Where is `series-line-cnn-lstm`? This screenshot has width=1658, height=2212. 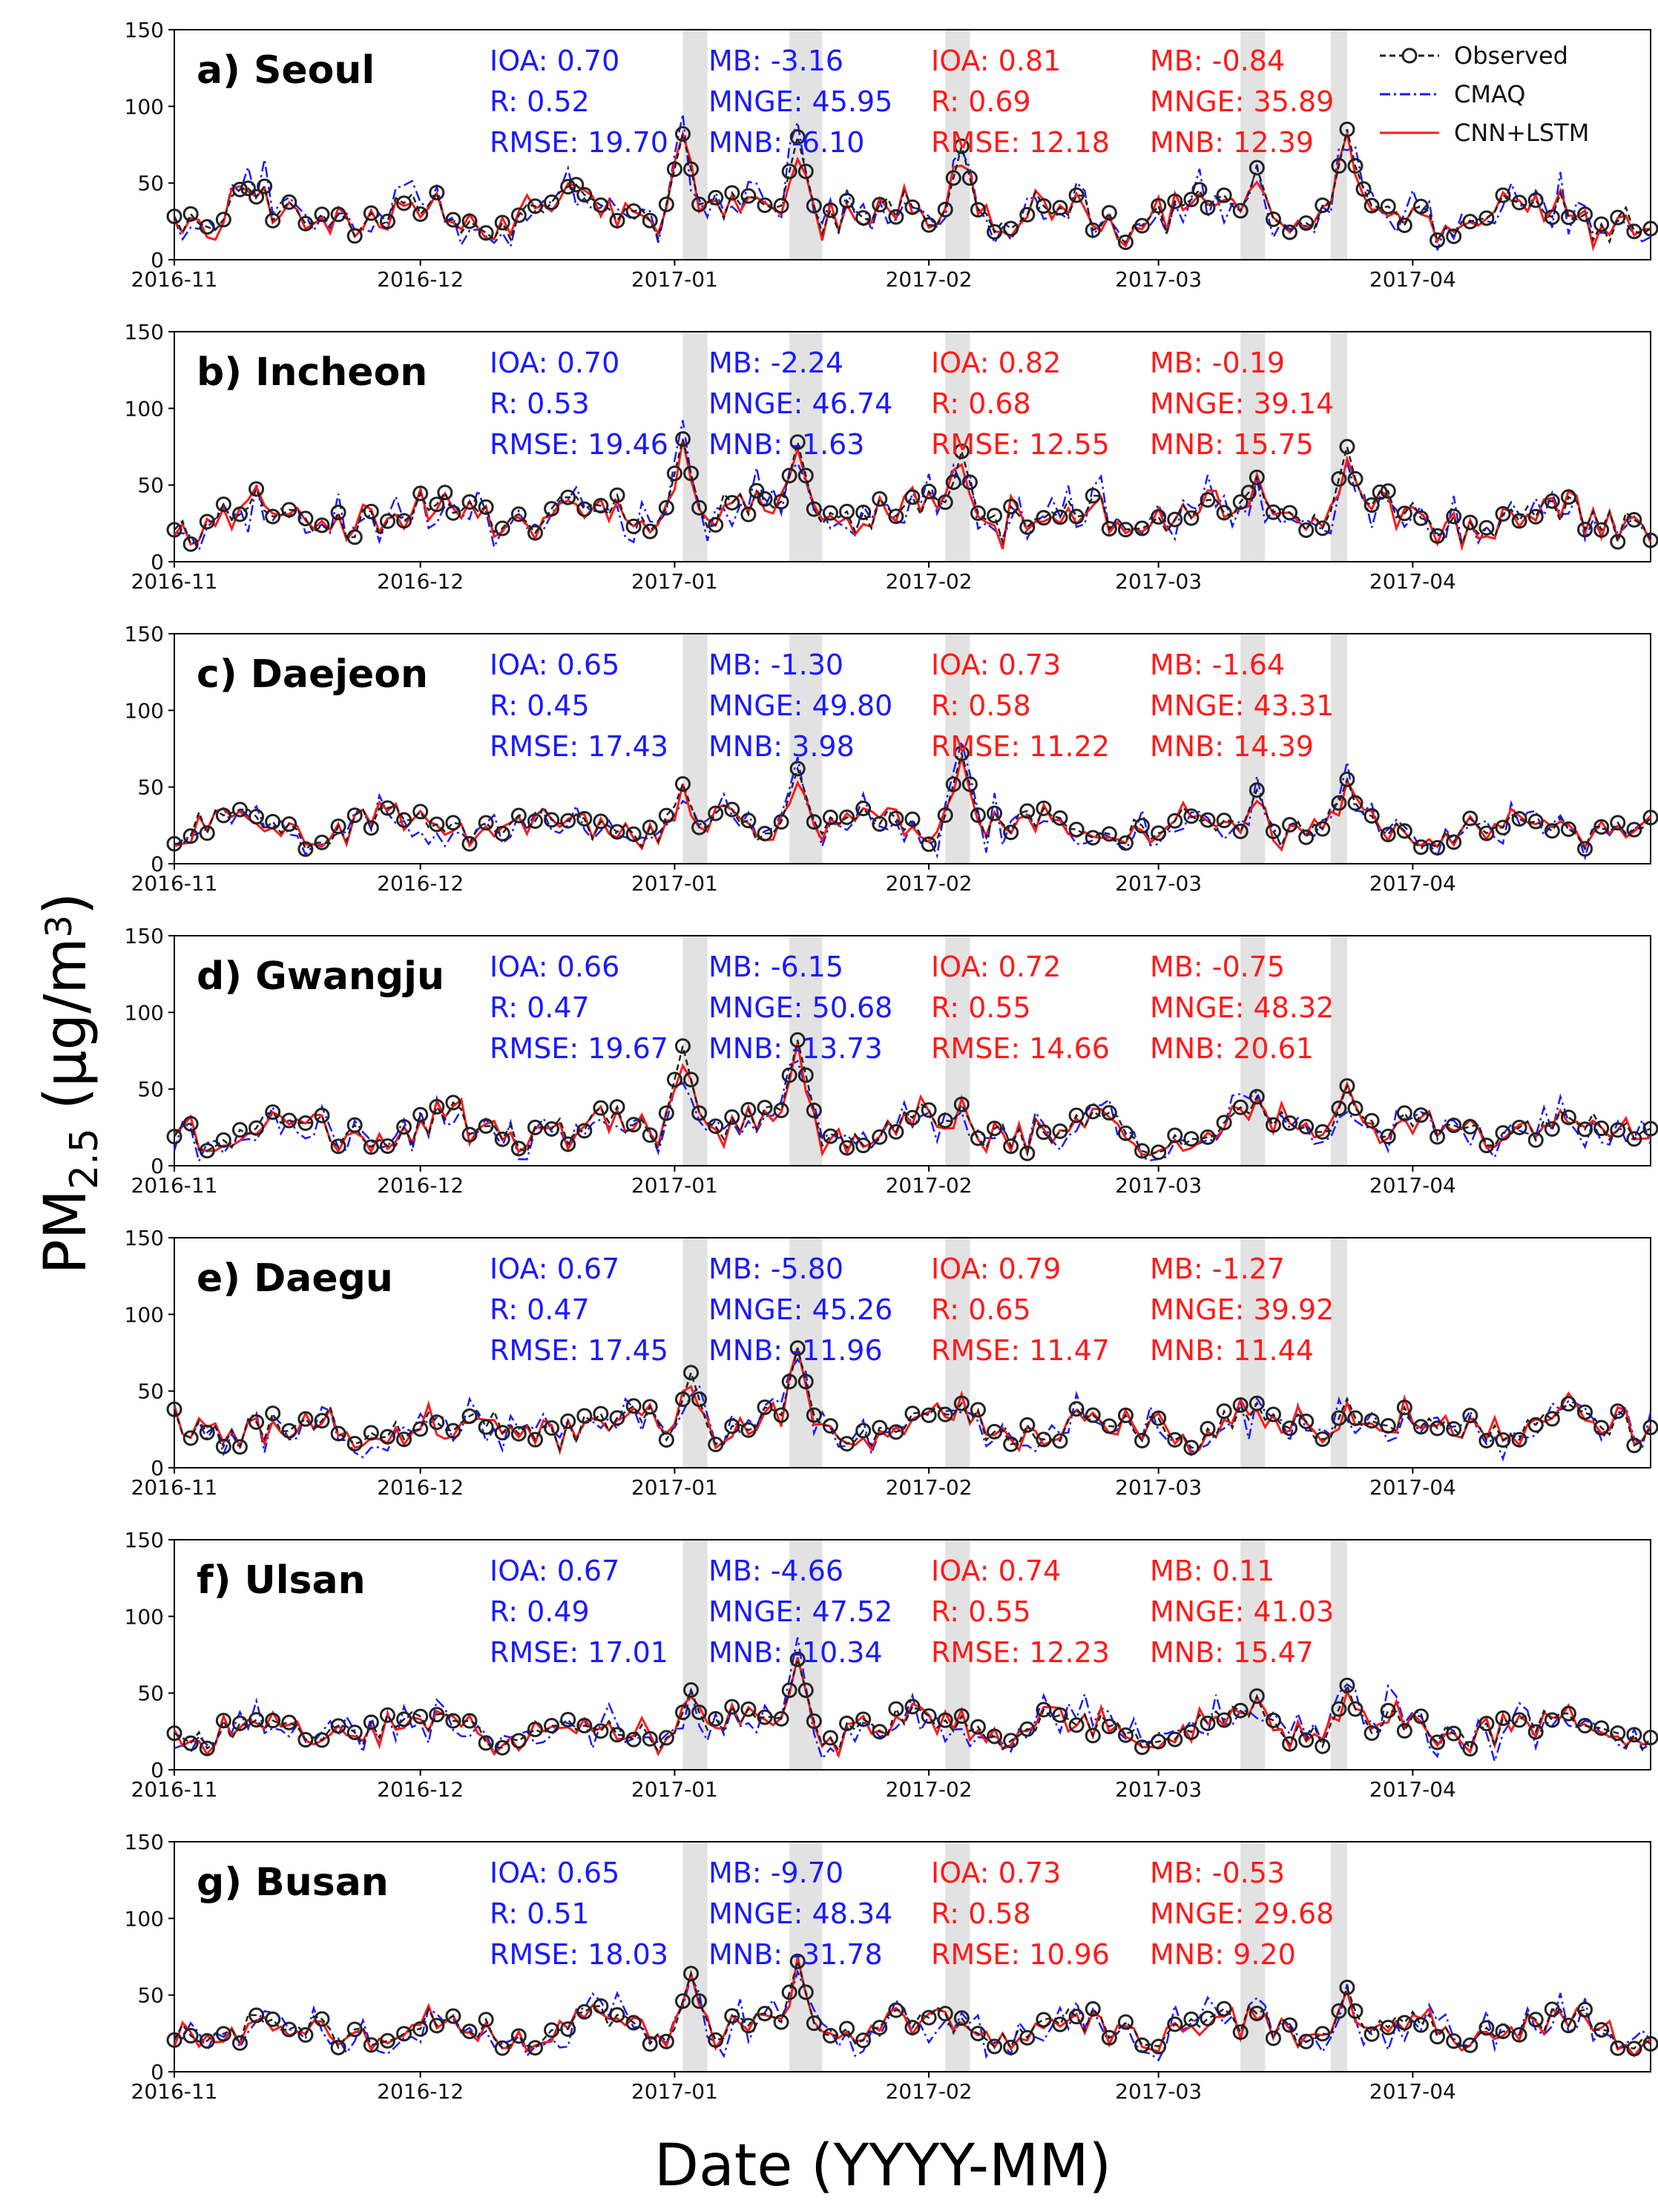 series-line-cnn-lstm is located at coordinates (913, 804).